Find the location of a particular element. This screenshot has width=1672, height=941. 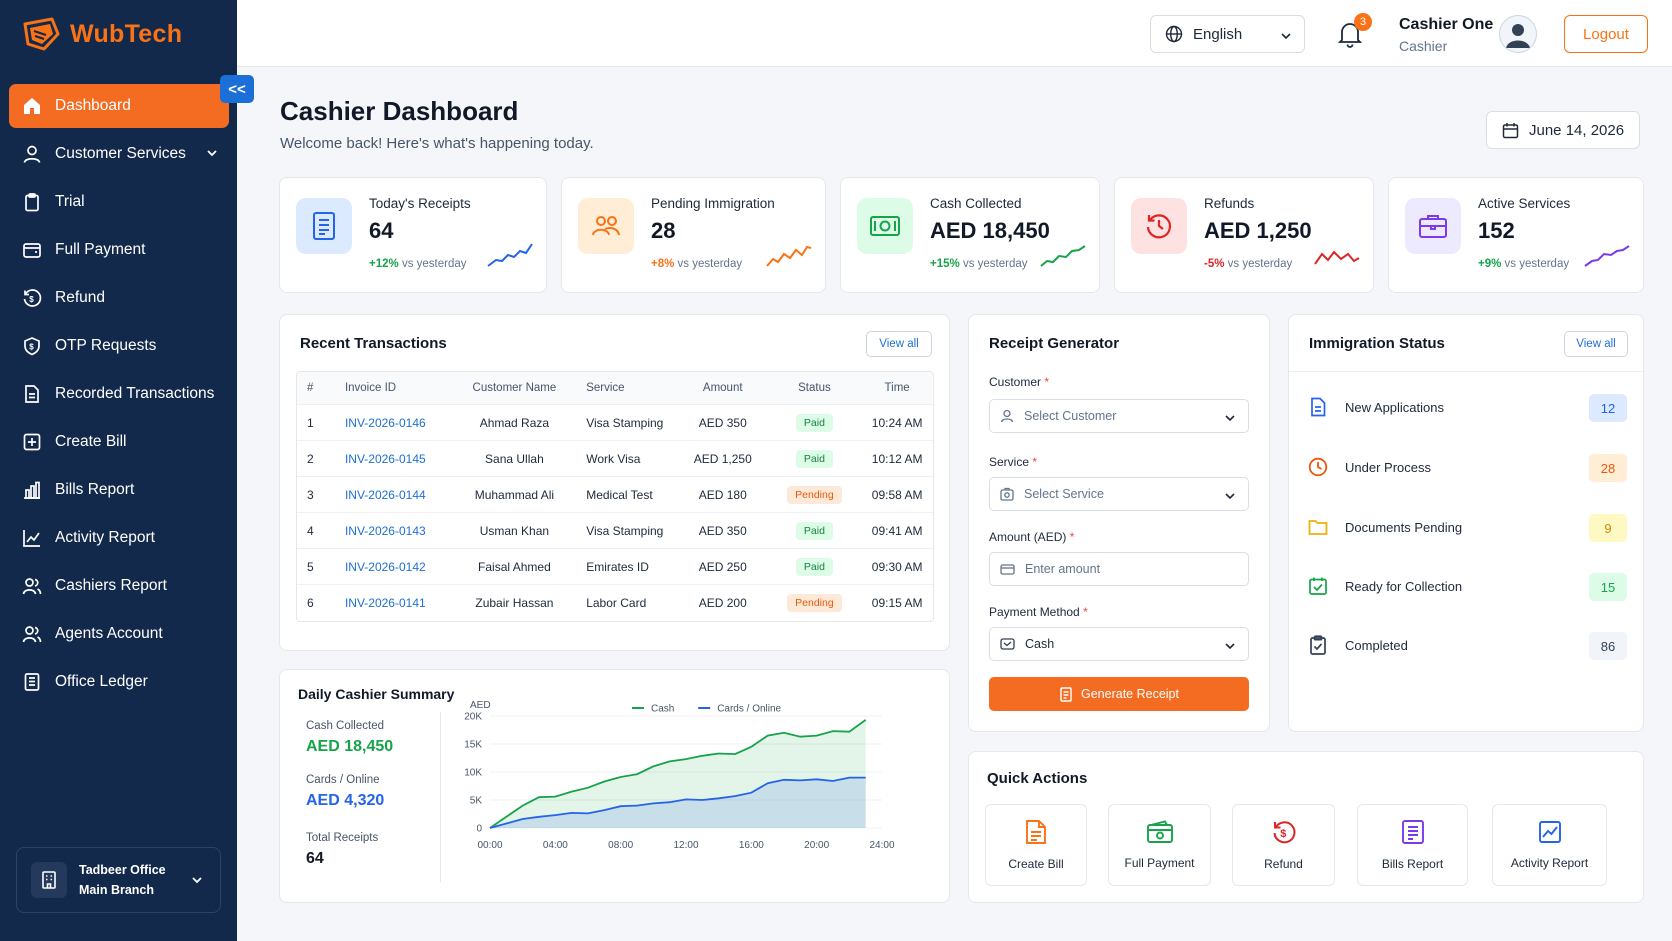

generate-receipt-button: Generate Receipt is located at coordinates (1119, 694).